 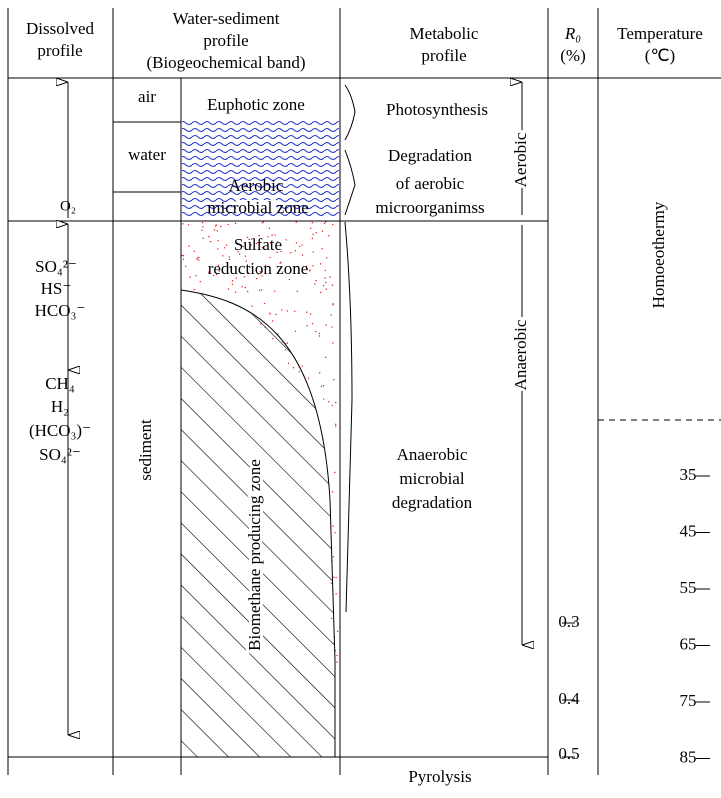 What do you see at coordinates (260, 442) in the screenshot?
I see `sulfate-stipple` at bounding box center [260, 442].